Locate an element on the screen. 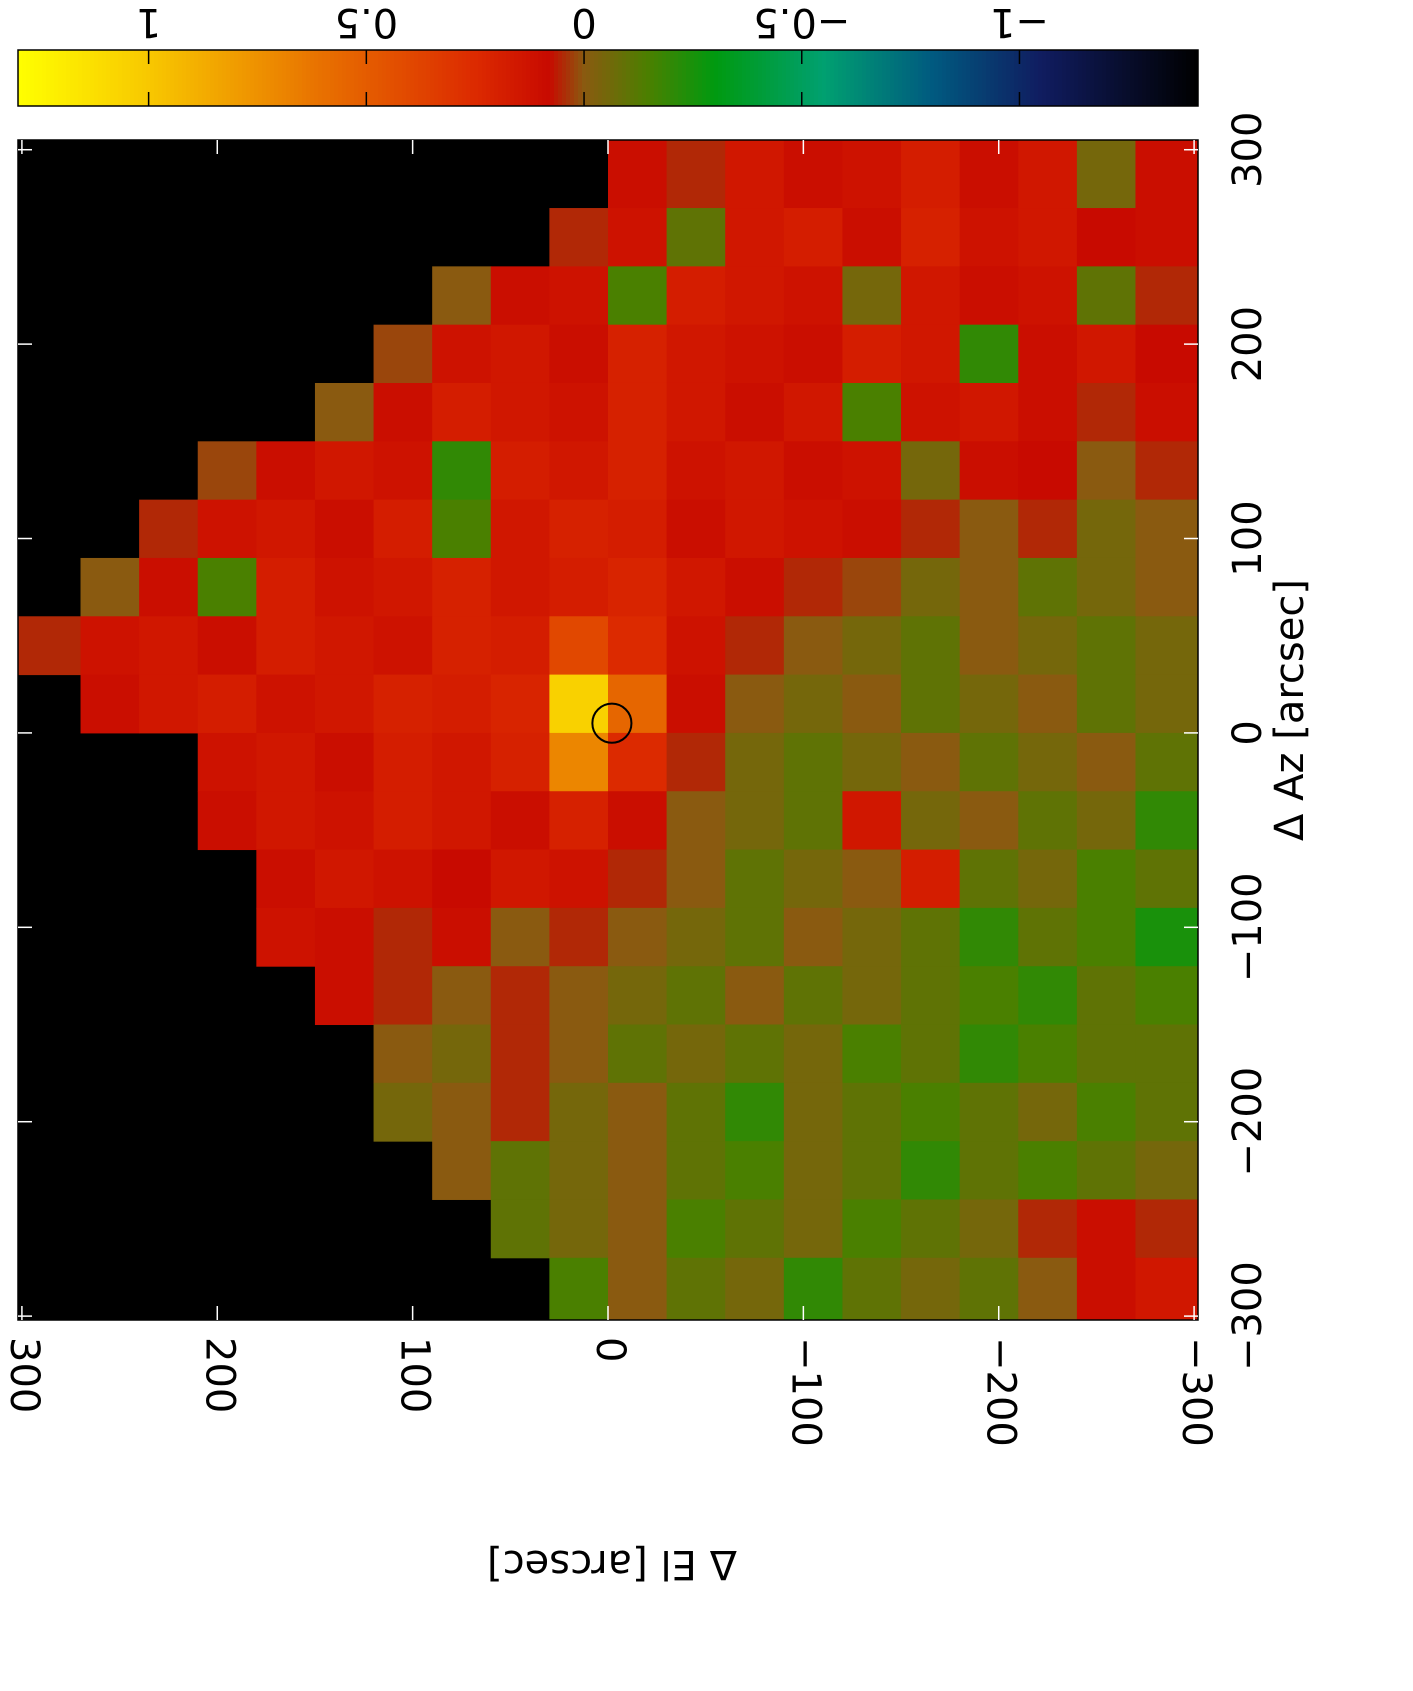 This screenshot has height=1691, width=1413. y-tick-label: −100 is located at coordinates (1248, 927).